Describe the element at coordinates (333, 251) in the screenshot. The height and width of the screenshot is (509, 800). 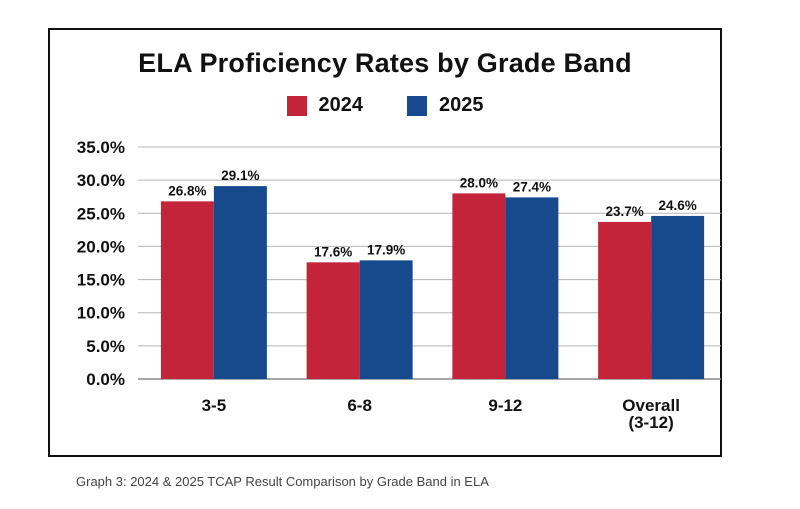
I see `data-label: 17.6%` at that location.